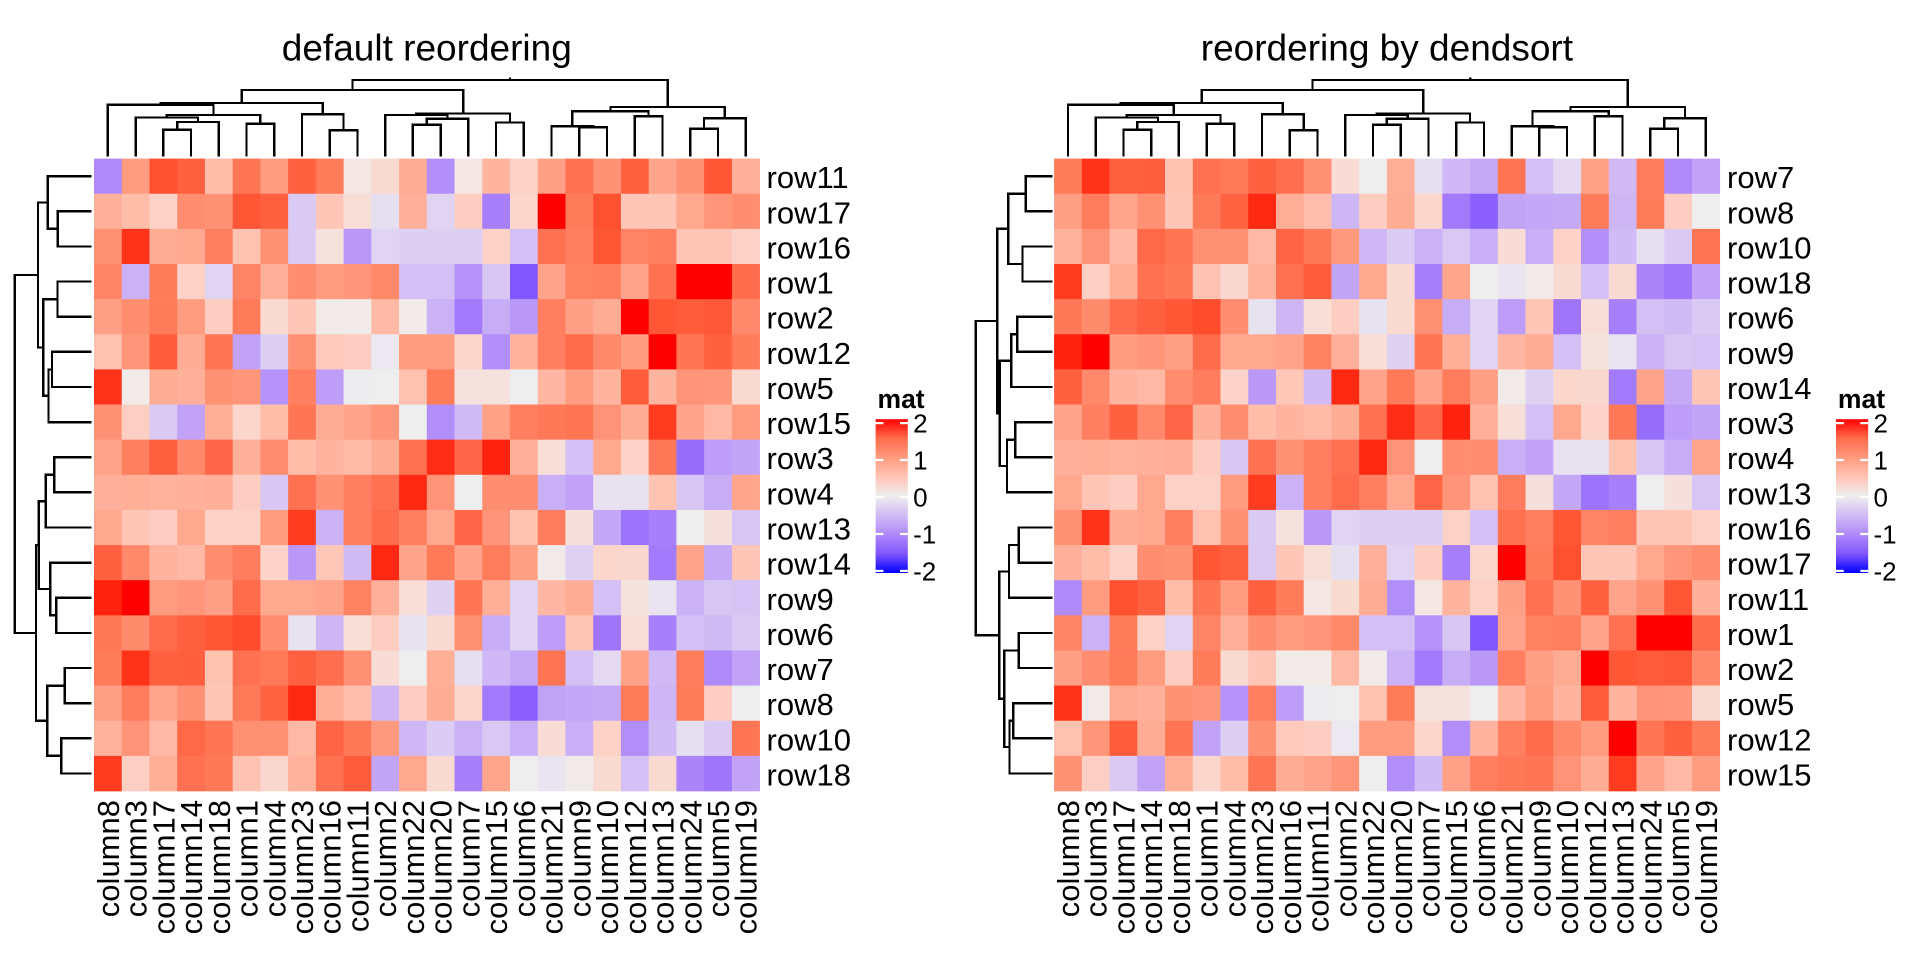 This screenshot has height=960, width=1920. I want to click on svg-text: reordering by dendsort, so click(1387, 48).